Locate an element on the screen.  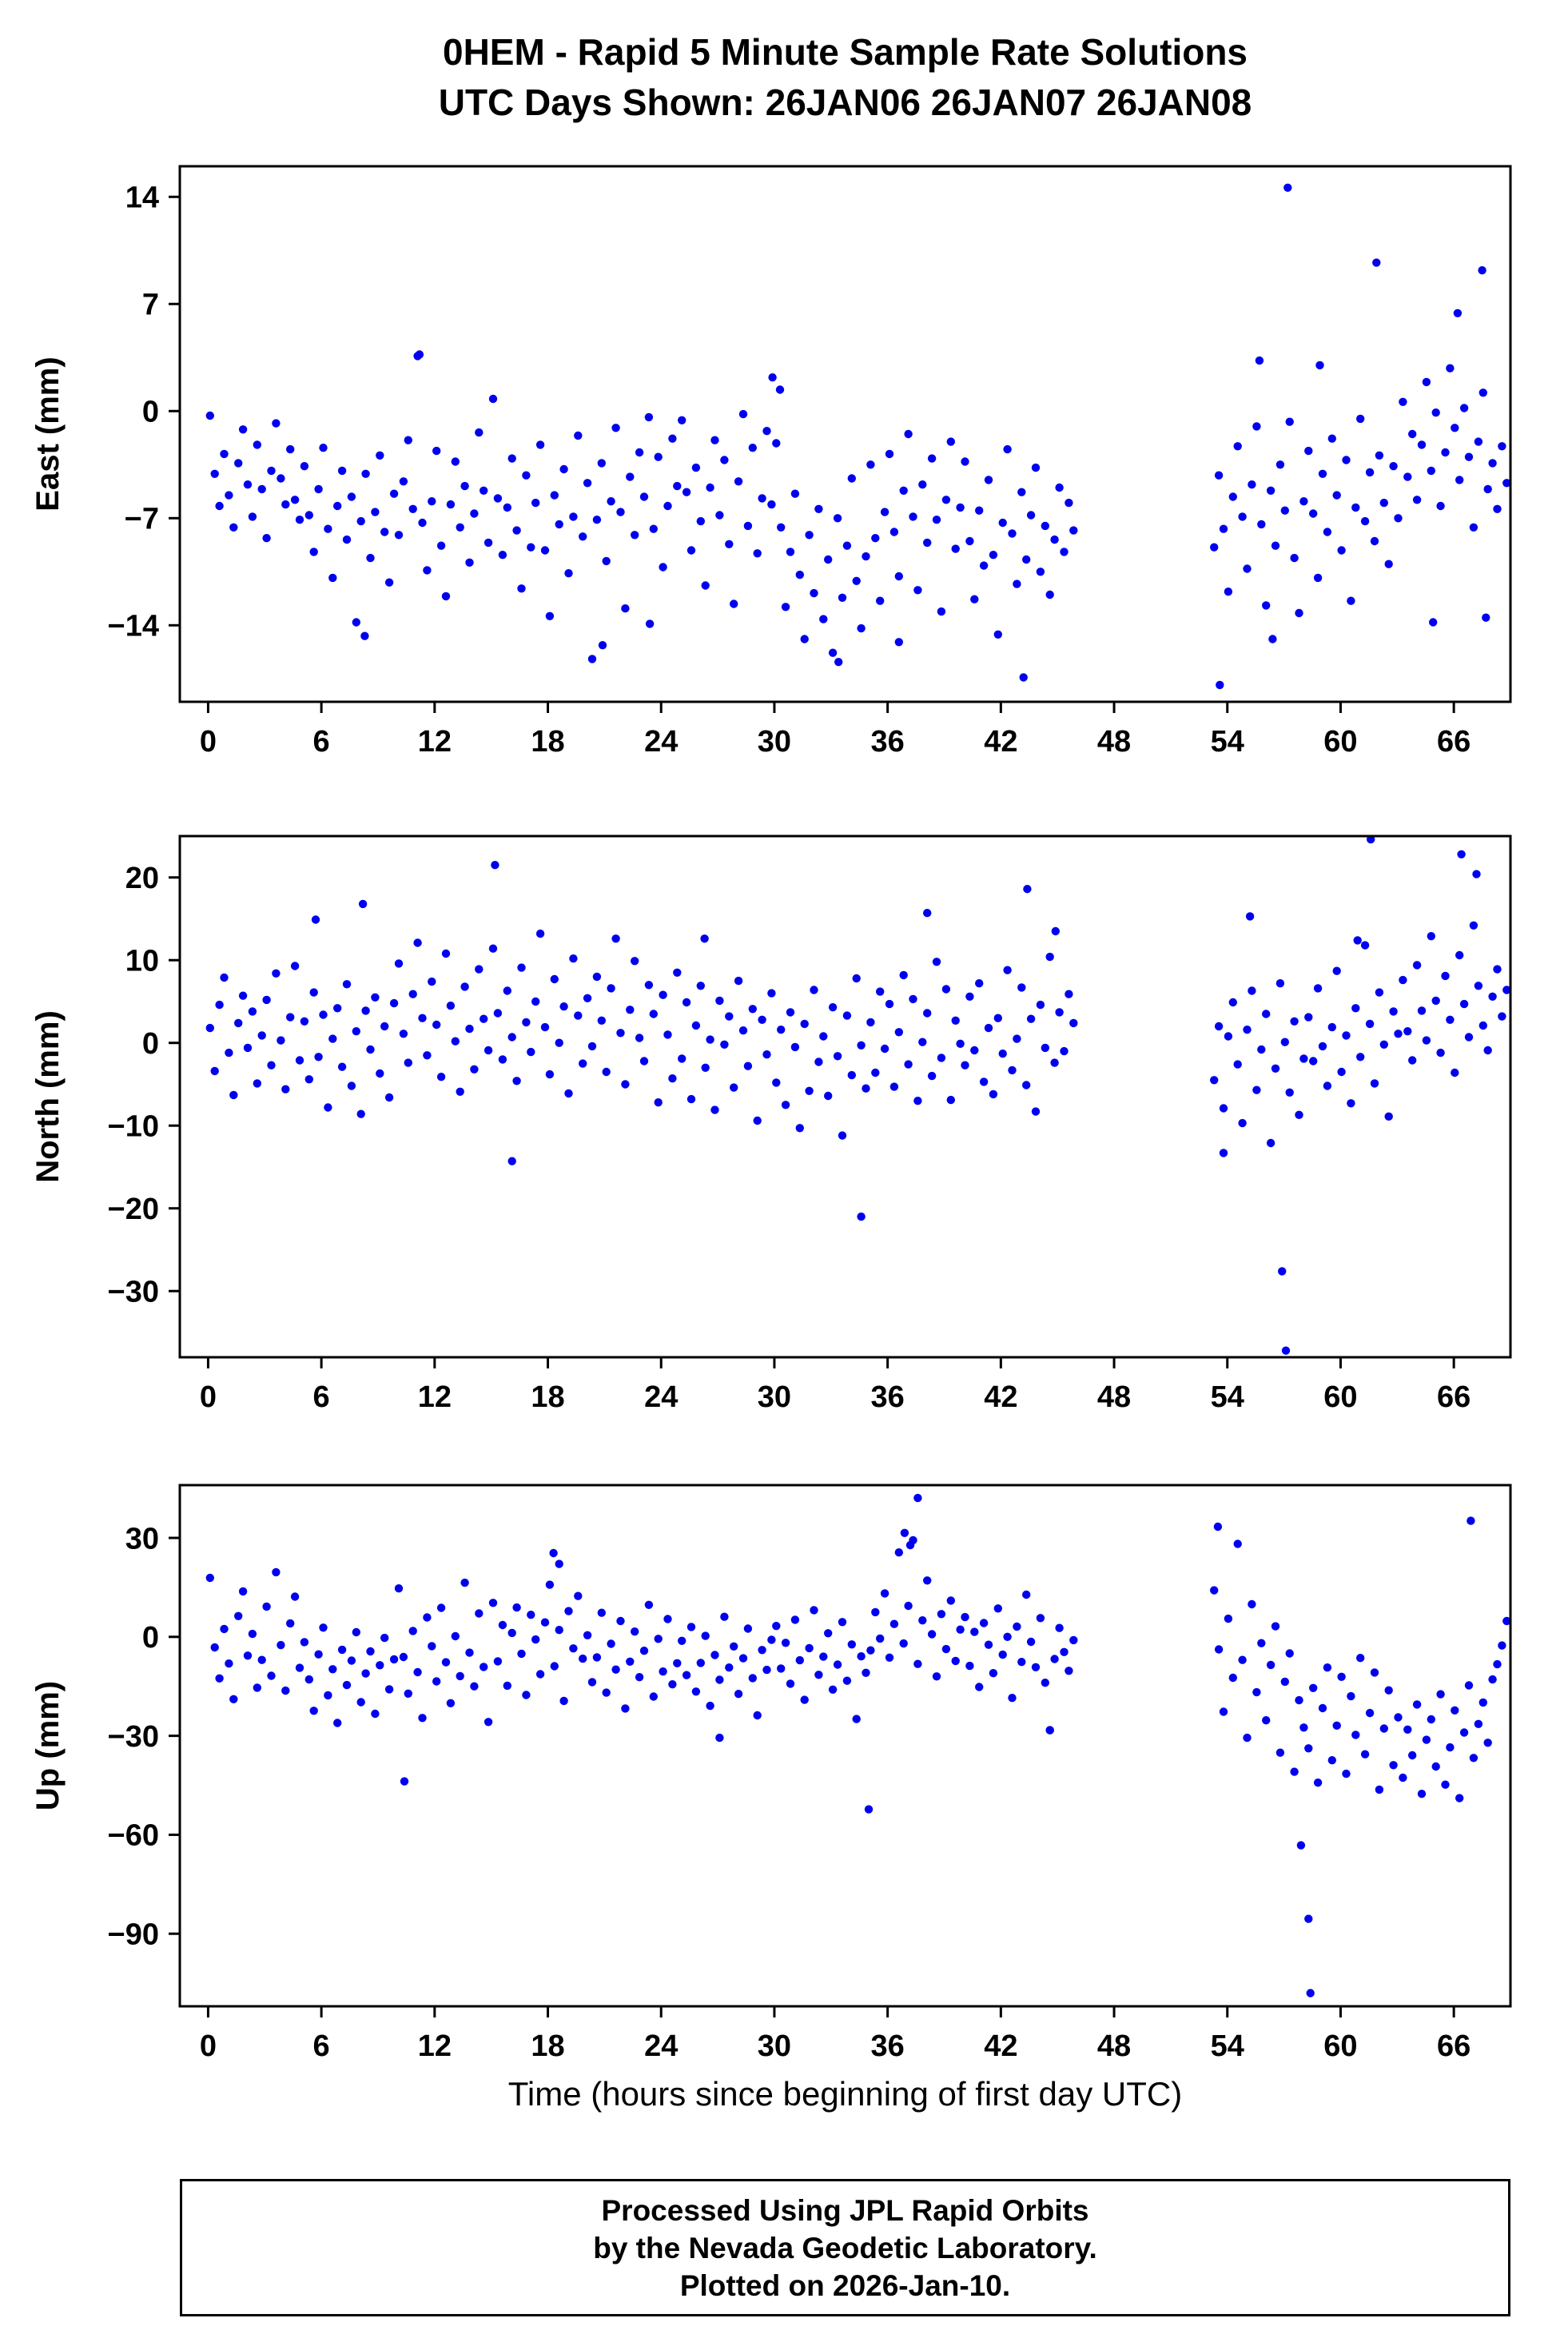
y-axis-title: East (mm) is located at coordinates (48, 433).